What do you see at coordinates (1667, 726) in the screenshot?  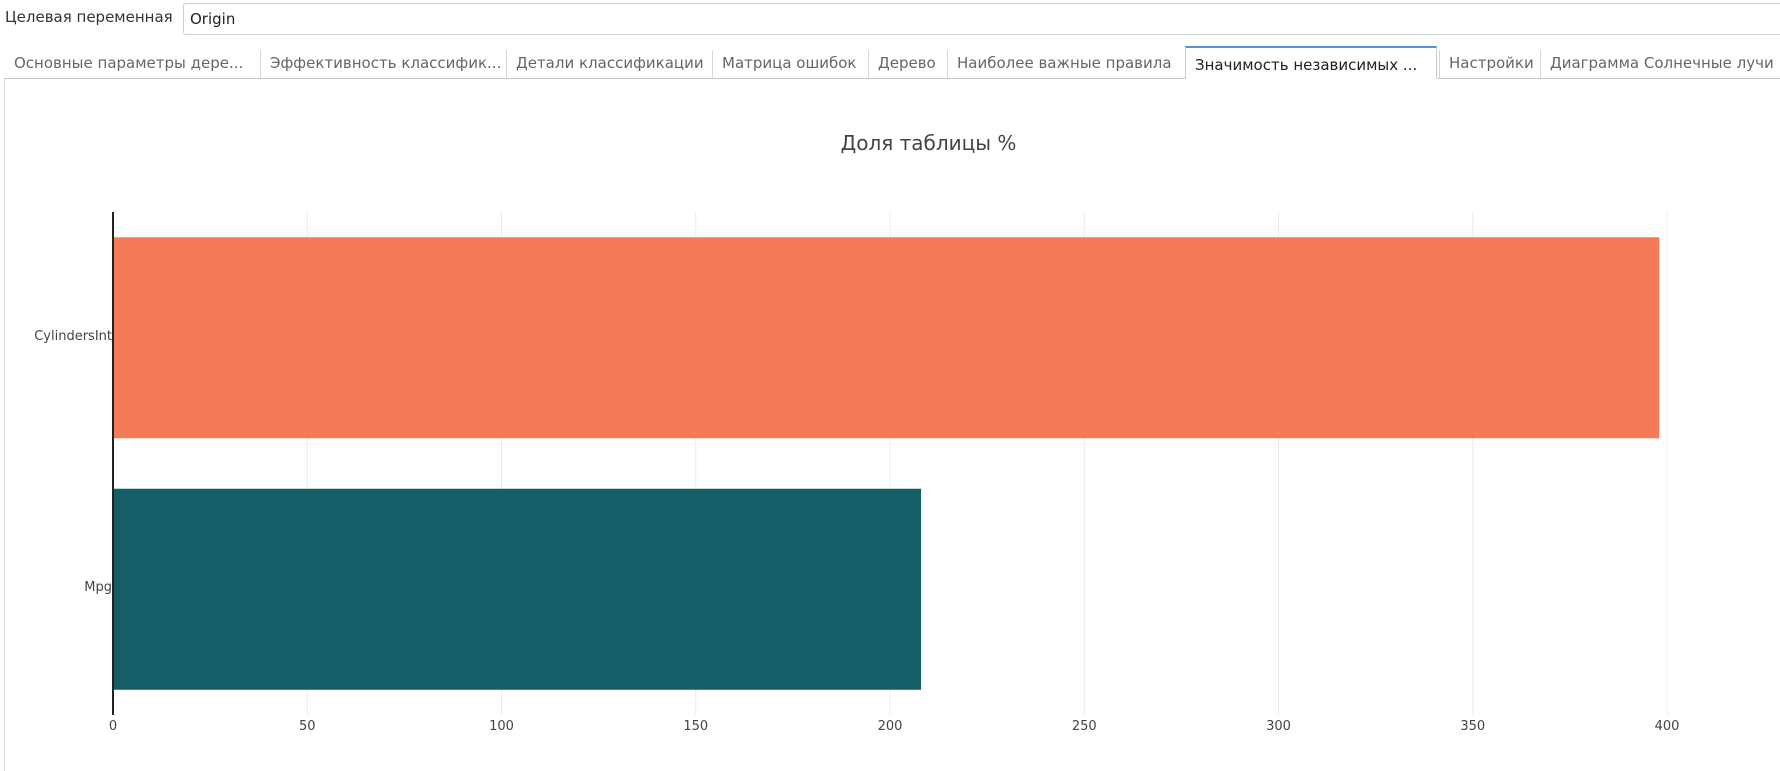 I see `x-tick-label: 400` at bounding box center [1667, 726].